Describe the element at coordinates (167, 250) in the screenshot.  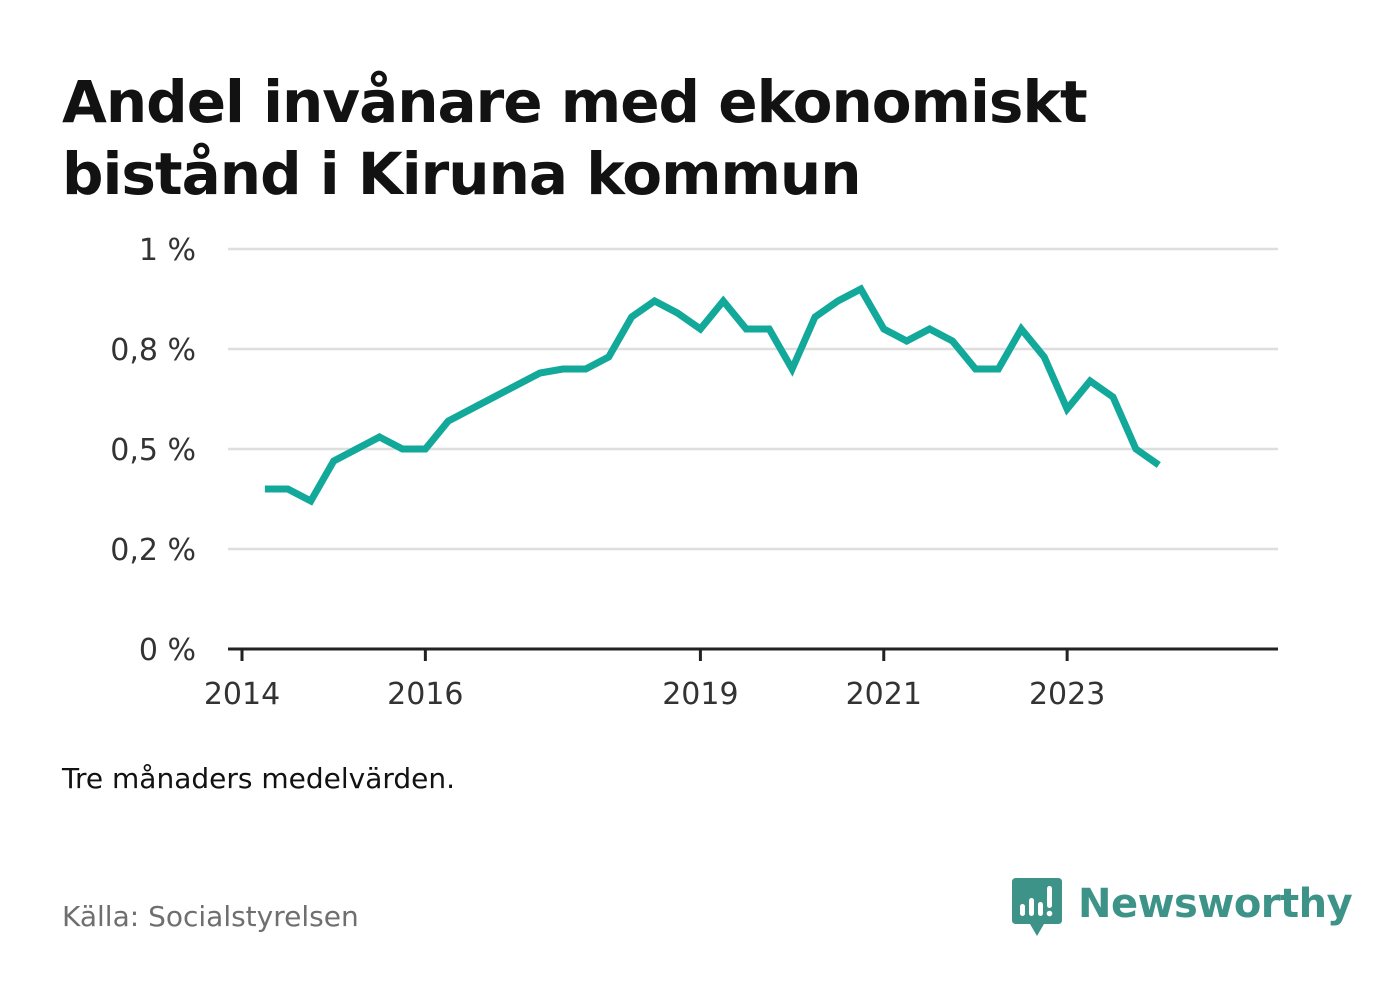
I see `y-tick-label: 1 %` at that location.